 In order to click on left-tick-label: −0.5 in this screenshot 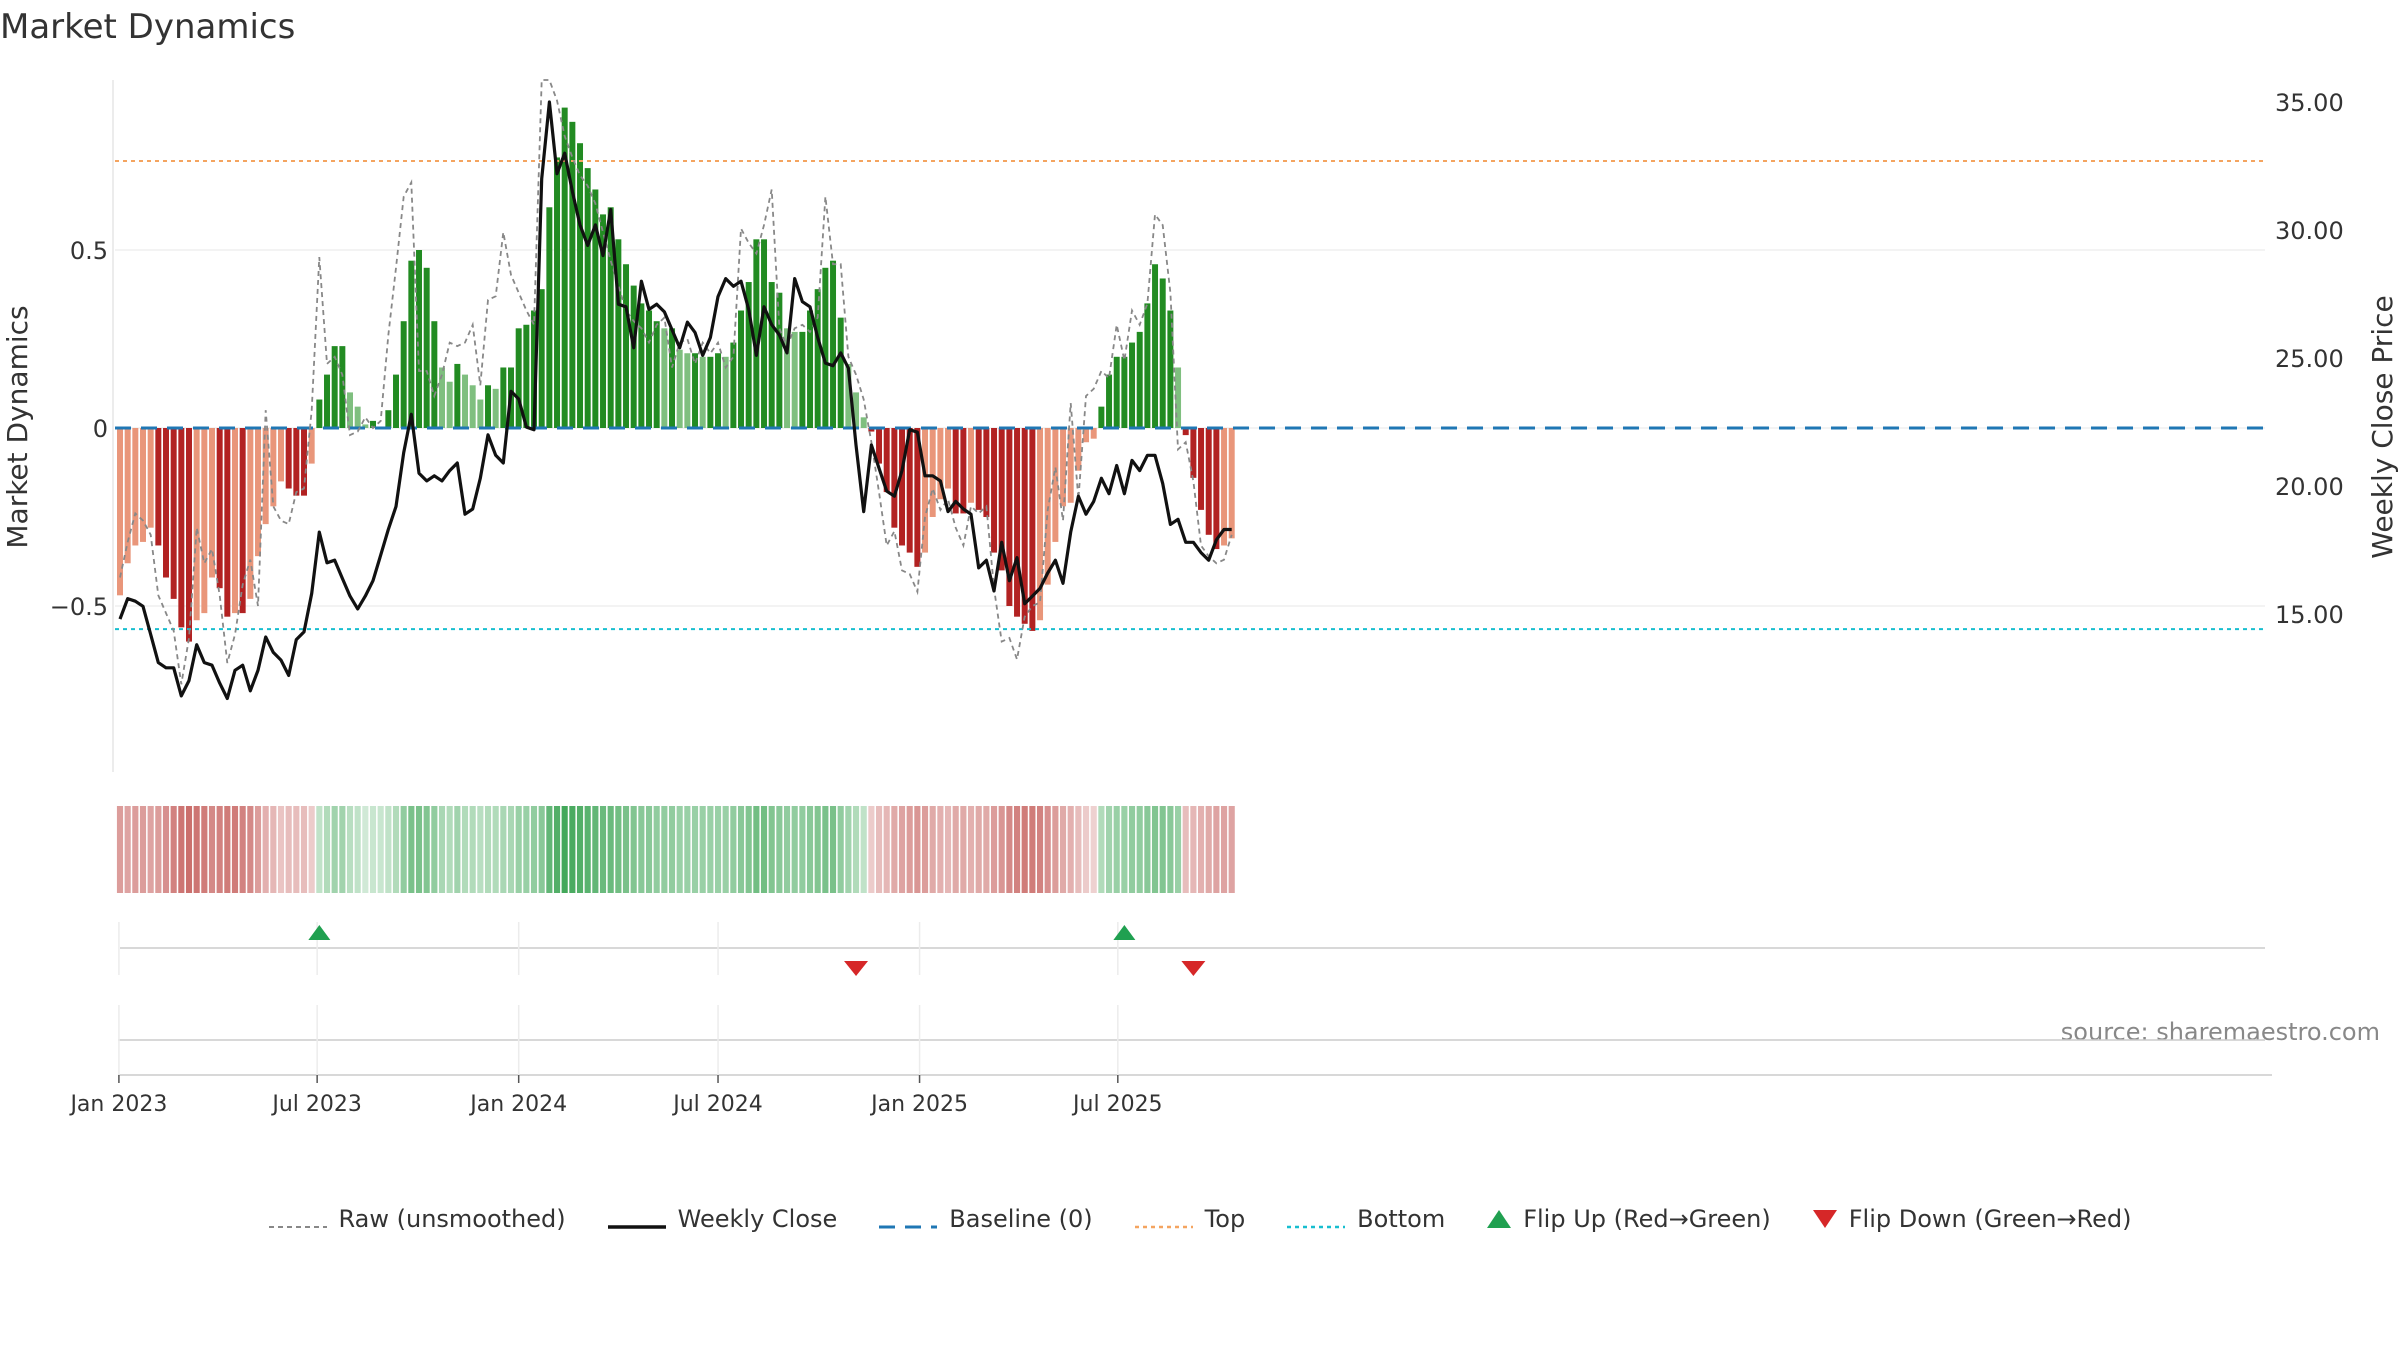, I will do `click(79, 607)`.